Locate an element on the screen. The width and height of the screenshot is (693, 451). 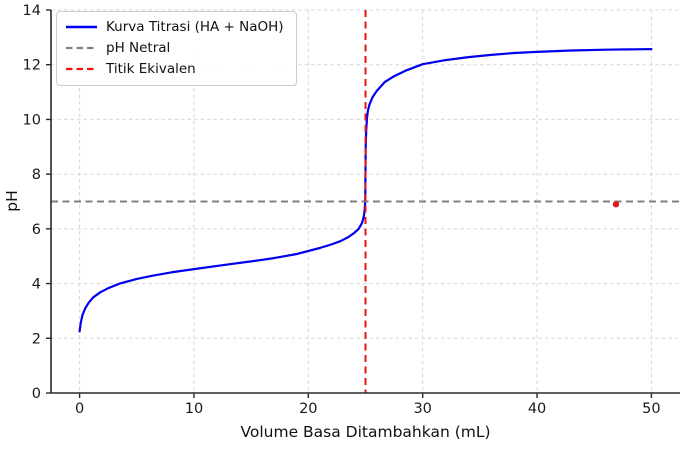
legend-label: Kurva Titrasi (HA + NaOH) is located at coordinates (195, 27).